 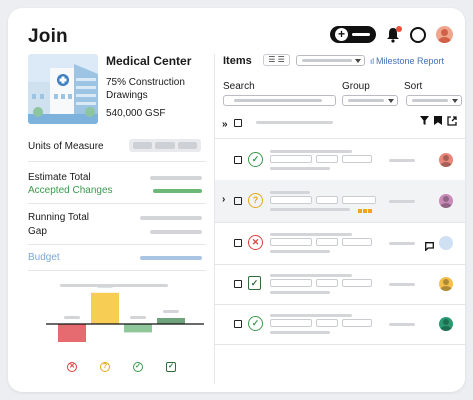 I want to click on clipboard-check-icon: ✓, so click(x=171, y=367).